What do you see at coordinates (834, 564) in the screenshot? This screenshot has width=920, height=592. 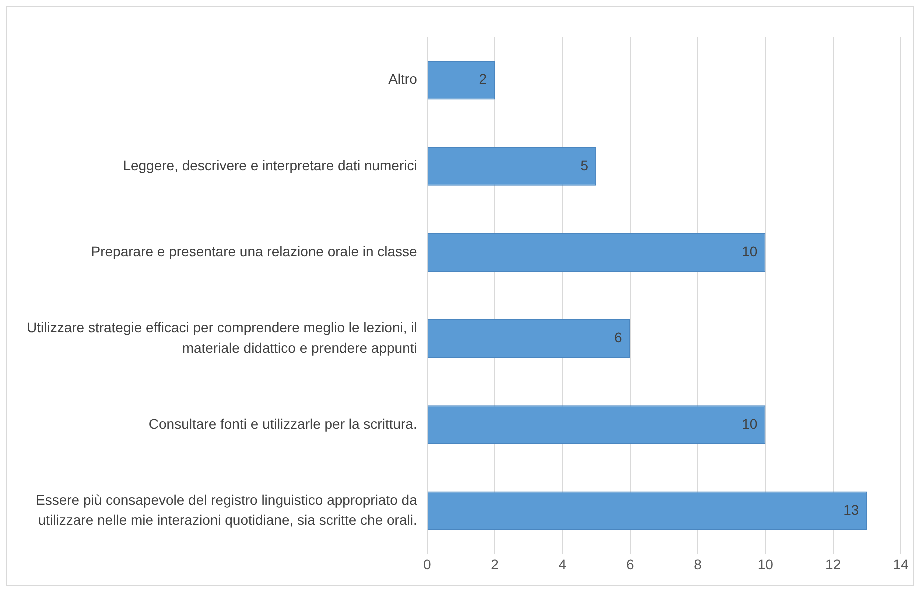 I see `x-tick-label: 12` at bounding box center [834, 564].